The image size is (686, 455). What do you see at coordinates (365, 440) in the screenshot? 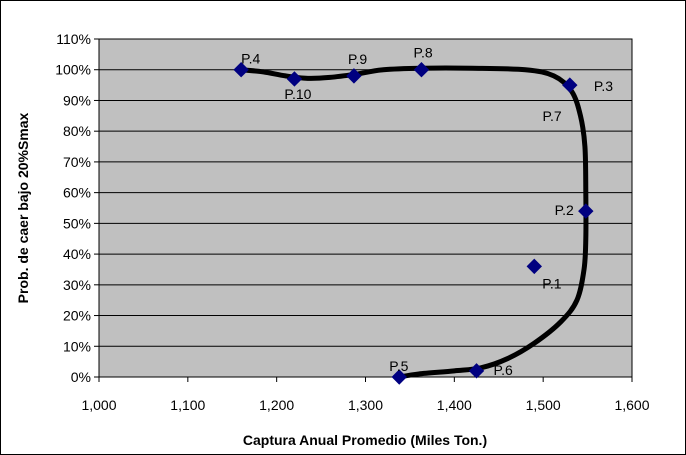
I see `x-axis-title: Captura Anual Promedio (Miles Ton.)` at bounding box center [365, 440].